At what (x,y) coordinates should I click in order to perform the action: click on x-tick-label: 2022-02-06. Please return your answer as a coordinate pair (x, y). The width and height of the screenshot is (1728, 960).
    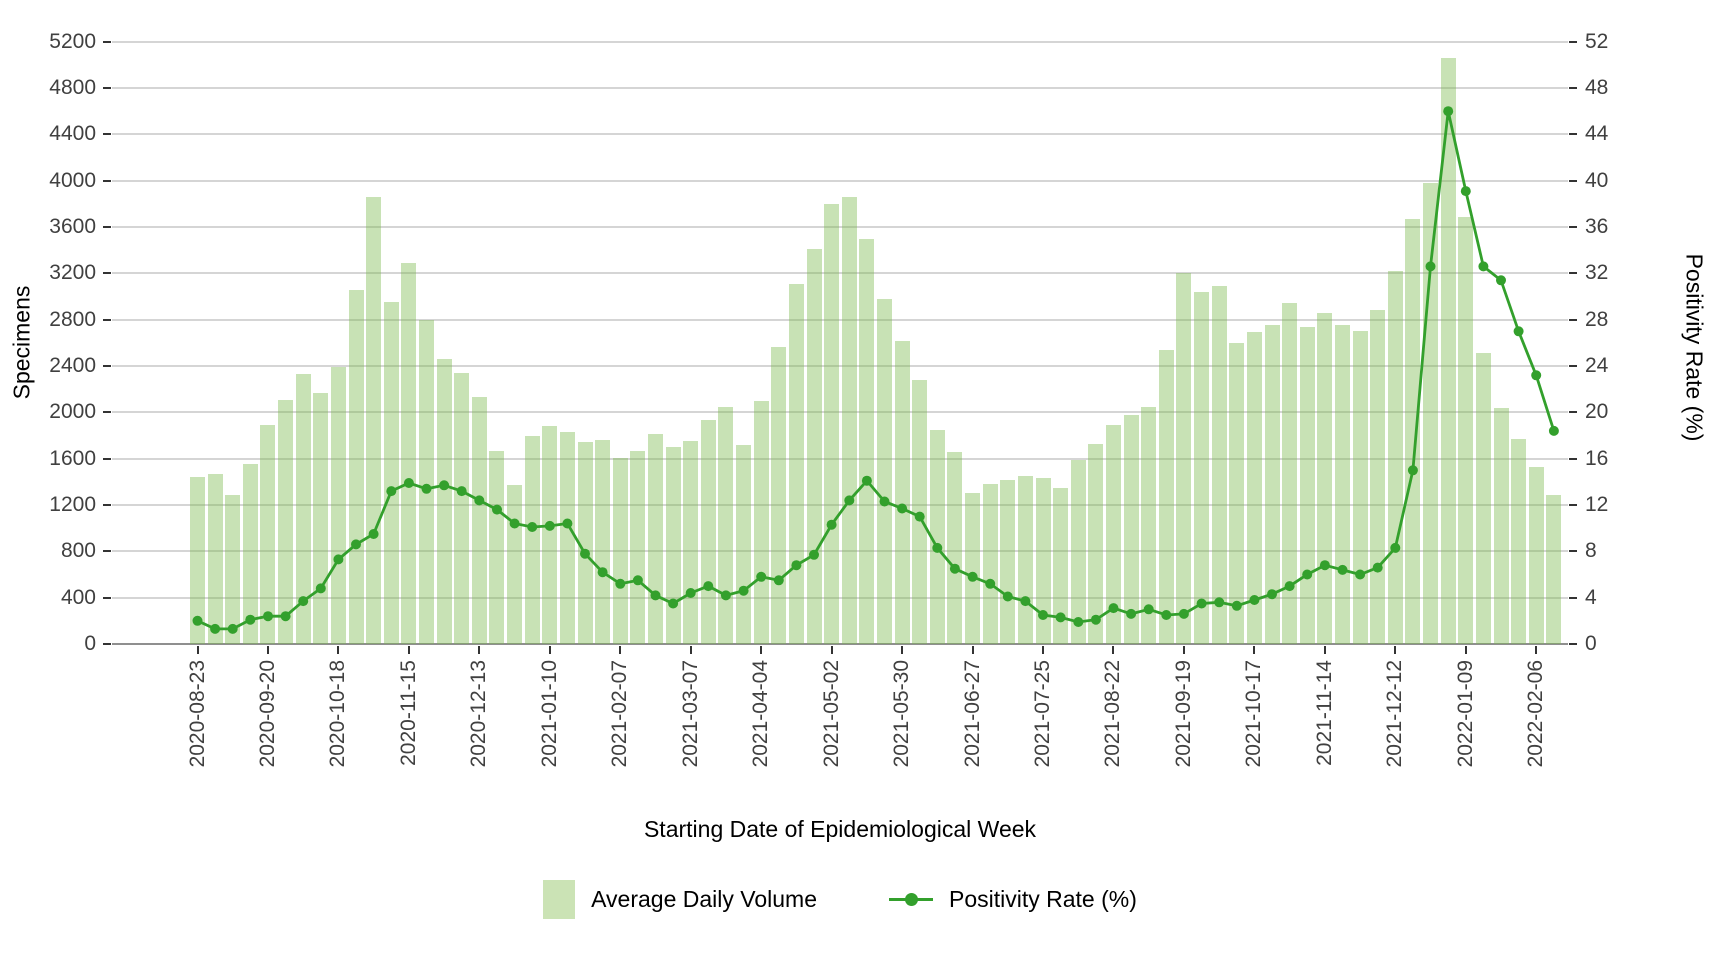
    Looking at the image, I should click on (1536, 714).